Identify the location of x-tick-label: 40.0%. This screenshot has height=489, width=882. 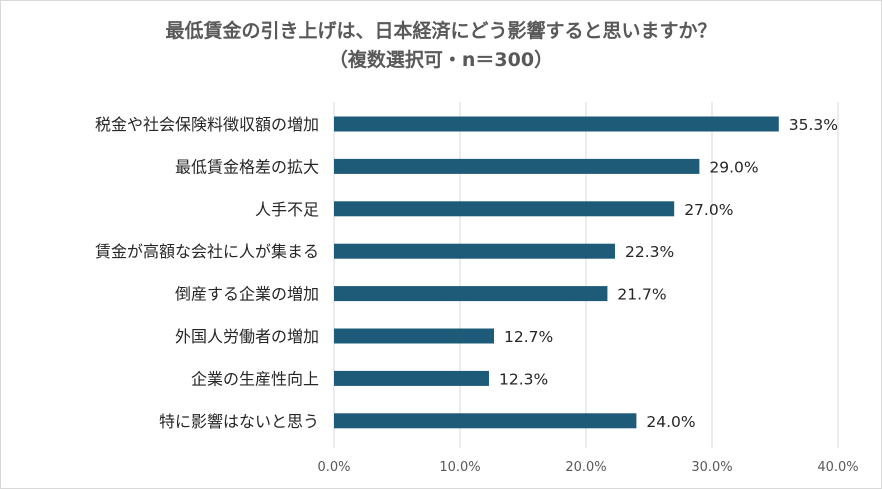
(837, 467).